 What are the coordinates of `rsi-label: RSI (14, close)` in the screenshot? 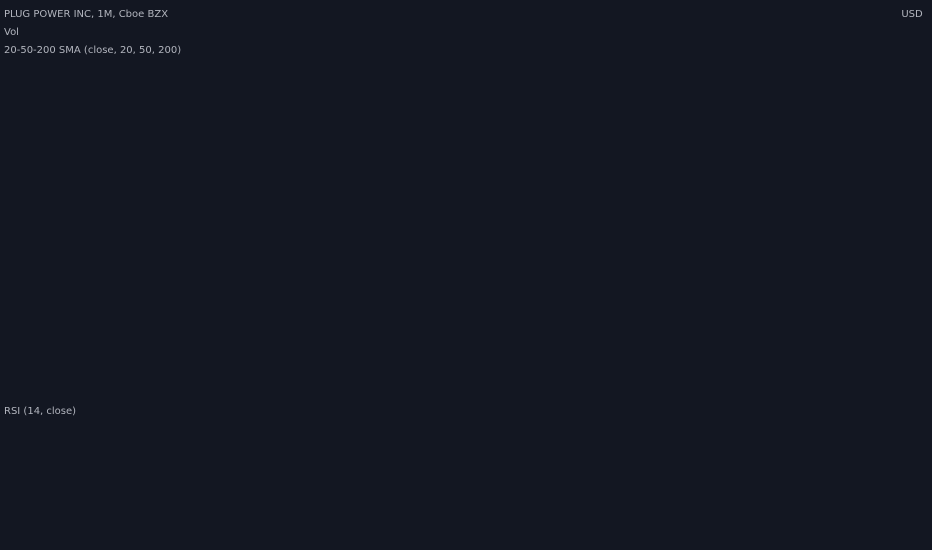 It's located at (40, 411).